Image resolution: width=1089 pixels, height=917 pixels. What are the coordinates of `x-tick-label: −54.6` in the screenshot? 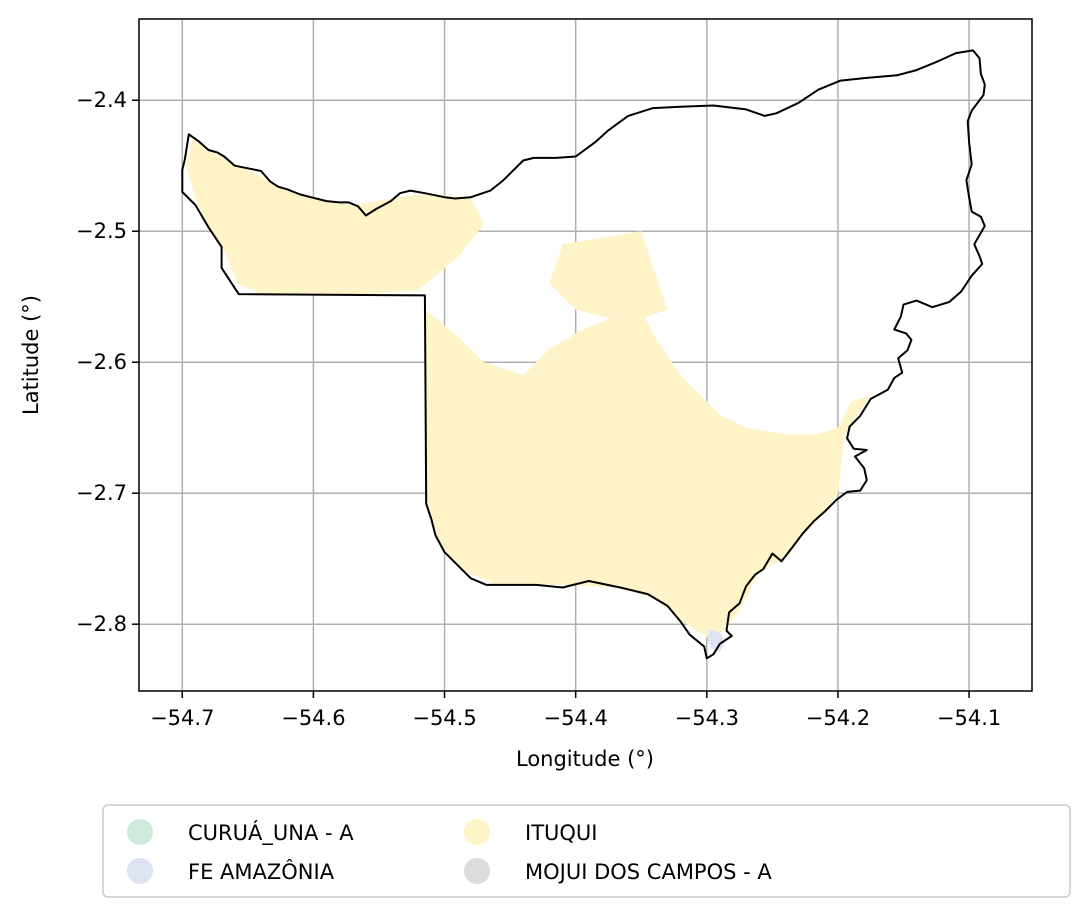 It's located at (313, 718).